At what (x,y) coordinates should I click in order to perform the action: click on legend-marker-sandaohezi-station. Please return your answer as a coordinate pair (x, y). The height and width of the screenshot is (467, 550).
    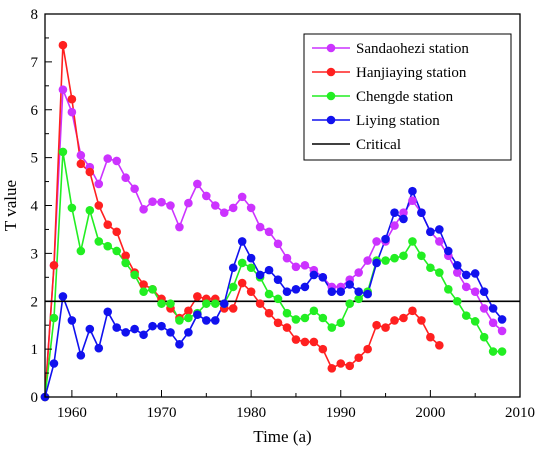
    Looking at the image, I should click on (331, 48).